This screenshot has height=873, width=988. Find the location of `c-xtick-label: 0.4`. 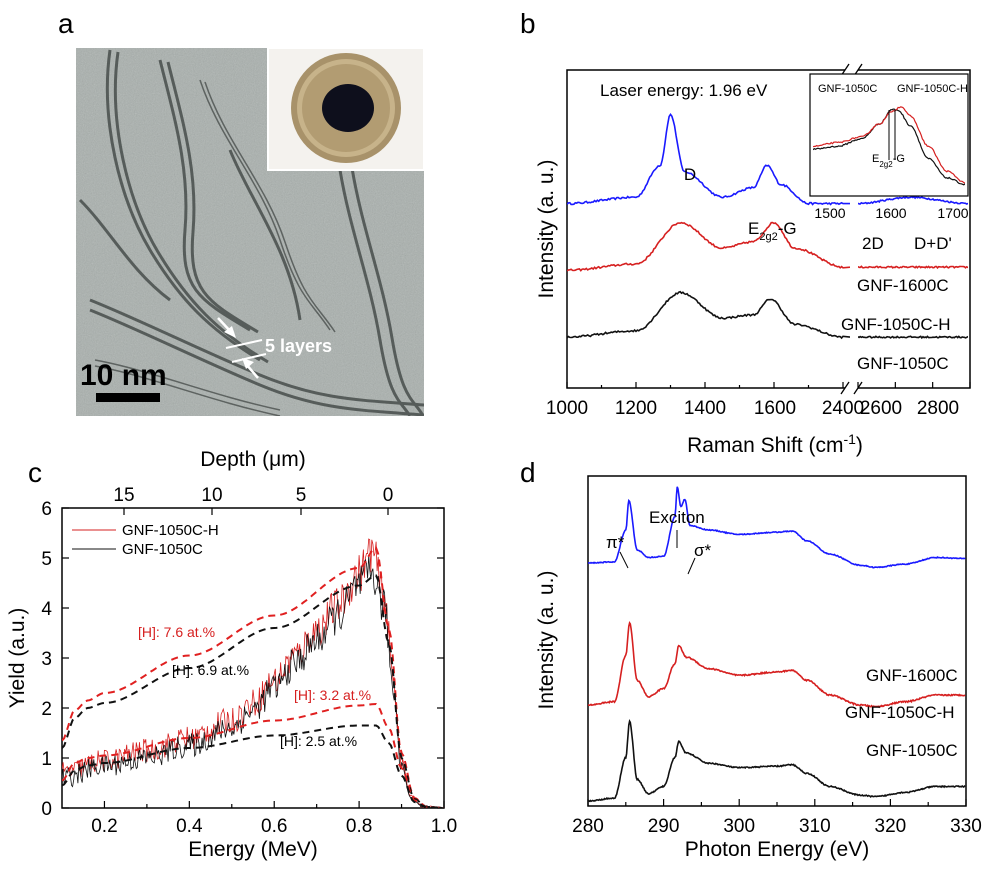

c-xtick-label: 0.4 is located at coordinates (189, 826).